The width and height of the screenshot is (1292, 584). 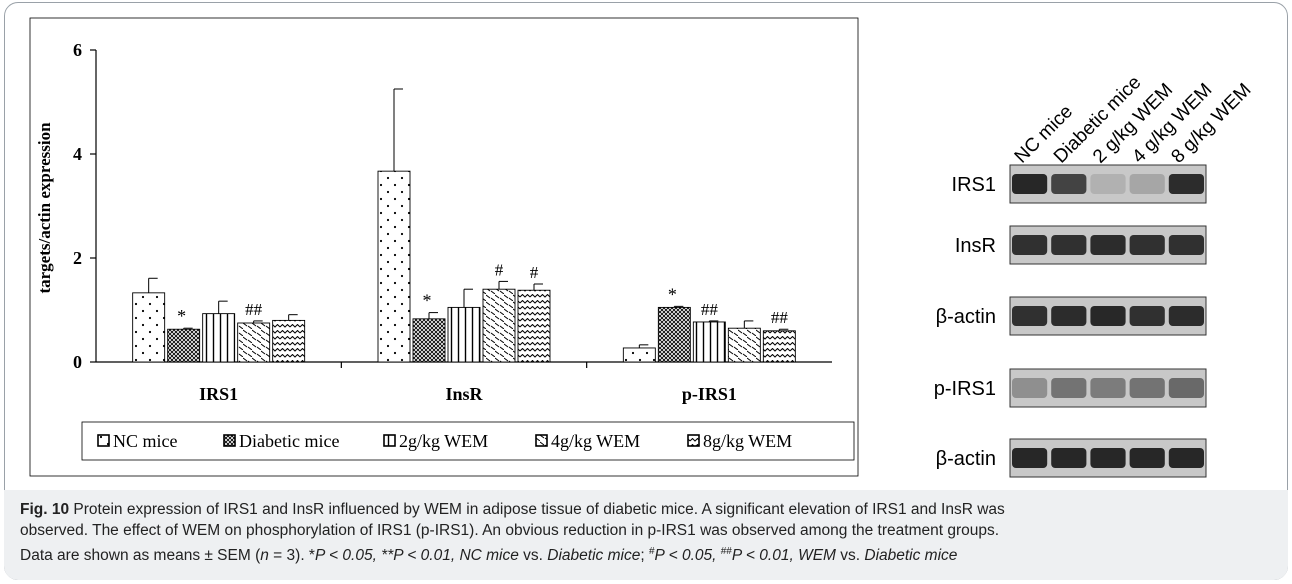 What do you see at coordinates (289, 441) in the screenshot?
I see `legend-label: Diabetic mice` at bounding box center [289, 441].